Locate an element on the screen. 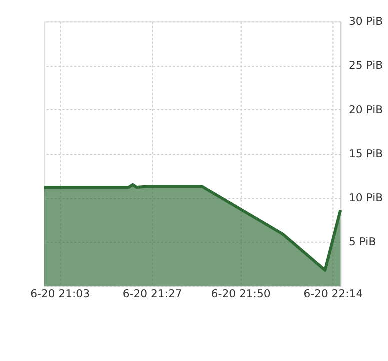 The height and width of the screenshot is (361, 388). y-tick-label: 25 PiB is located at coordinates (366, 65).